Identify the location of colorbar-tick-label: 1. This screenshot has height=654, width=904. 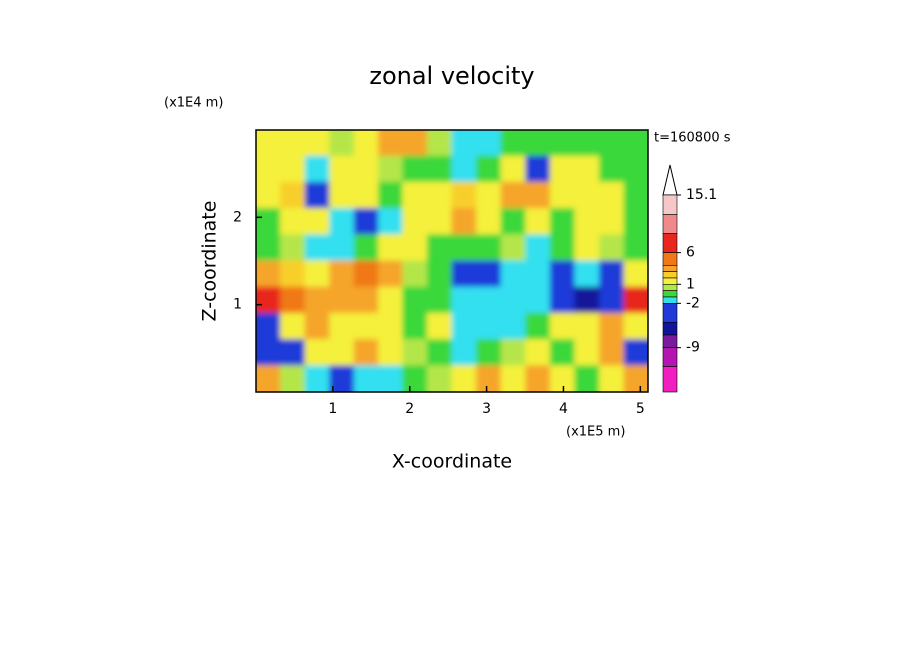
(690, 284).